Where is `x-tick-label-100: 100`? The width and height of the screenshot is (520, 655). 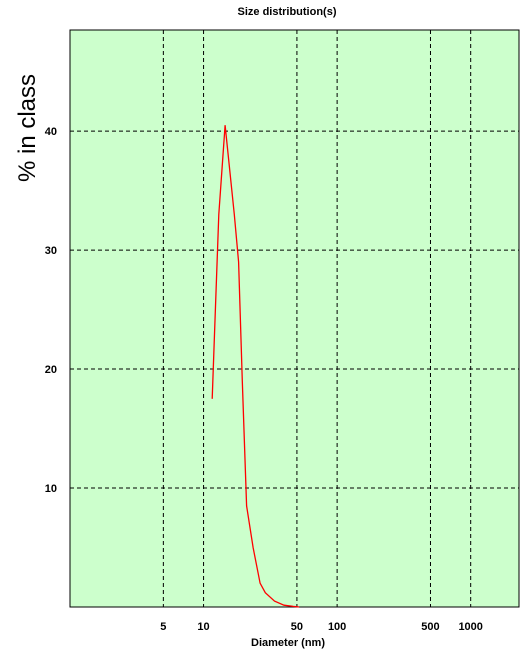
x-tick-label-100: 100 is located at coordinates (337, 627).